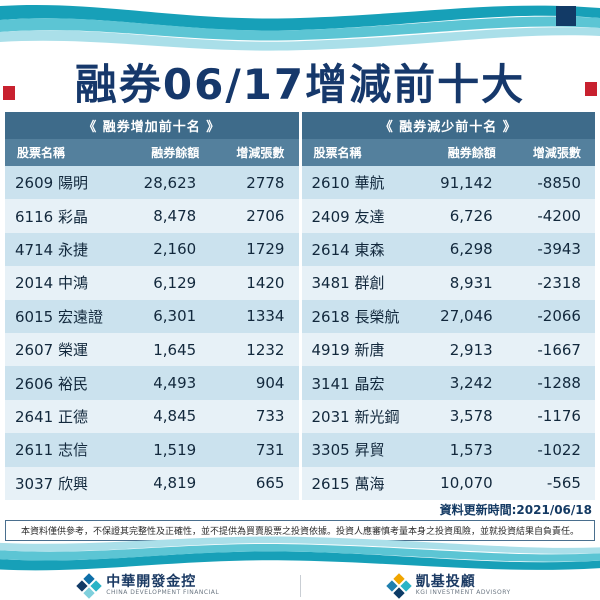 The height and width of the screenshot is (600, 600). I want to click on table-row: 2609 陽明 28,623 2778, so click(152, 183).